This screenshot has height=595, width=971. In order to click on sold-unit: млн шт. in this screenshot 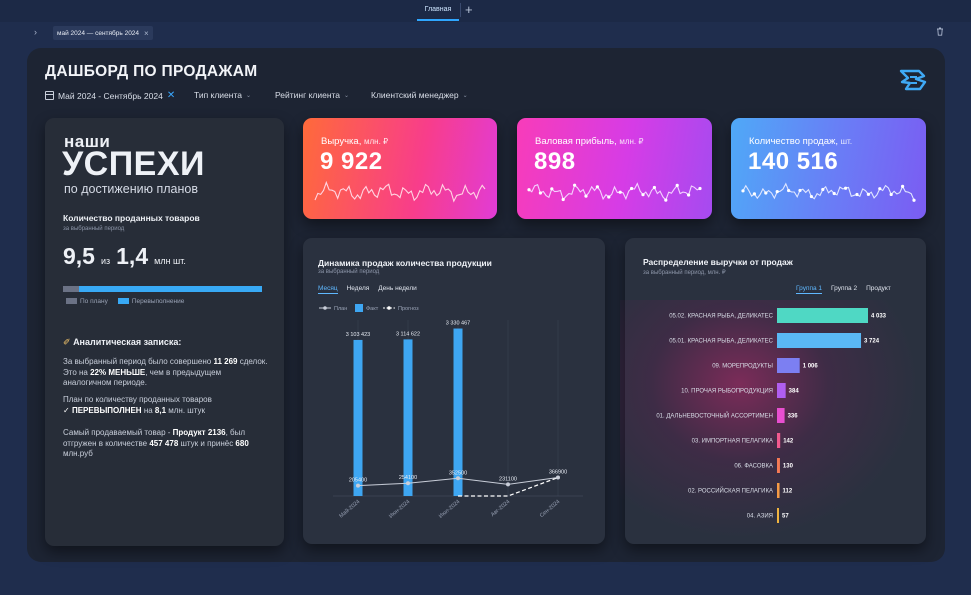, I will do `click(170, 261)`.